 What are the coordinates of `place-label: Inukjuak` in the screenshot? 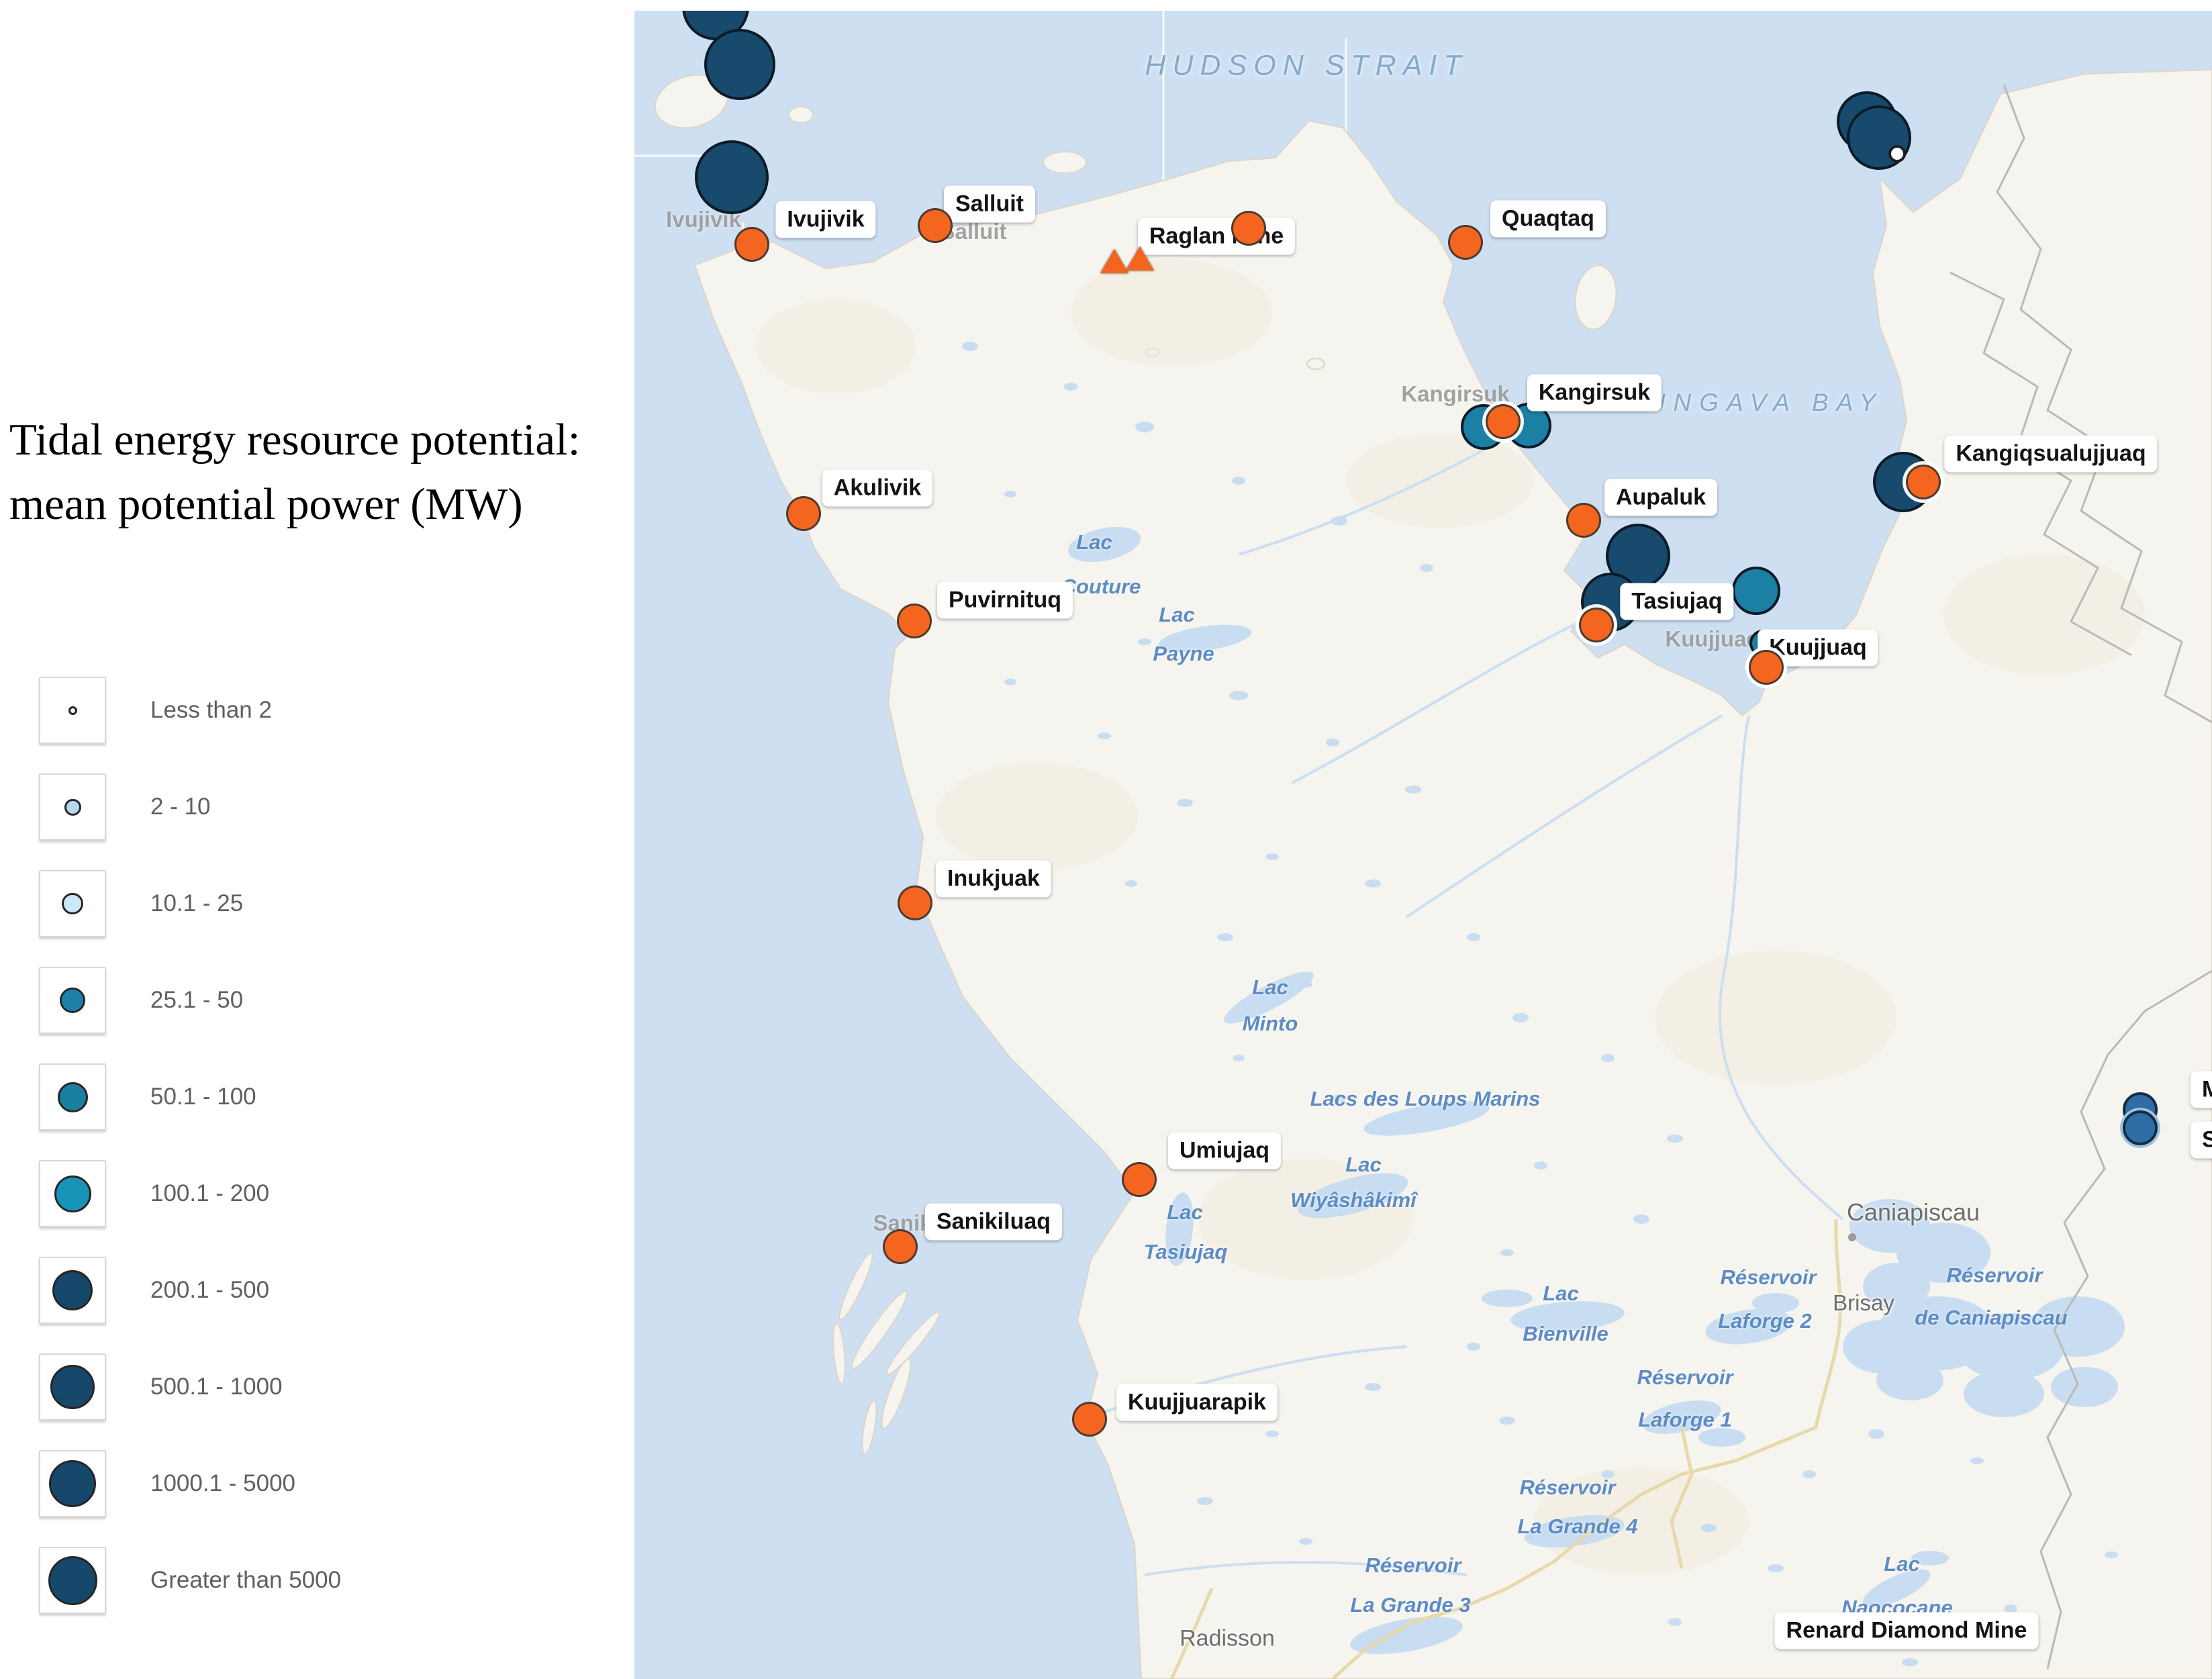 It's located at (994, 879).